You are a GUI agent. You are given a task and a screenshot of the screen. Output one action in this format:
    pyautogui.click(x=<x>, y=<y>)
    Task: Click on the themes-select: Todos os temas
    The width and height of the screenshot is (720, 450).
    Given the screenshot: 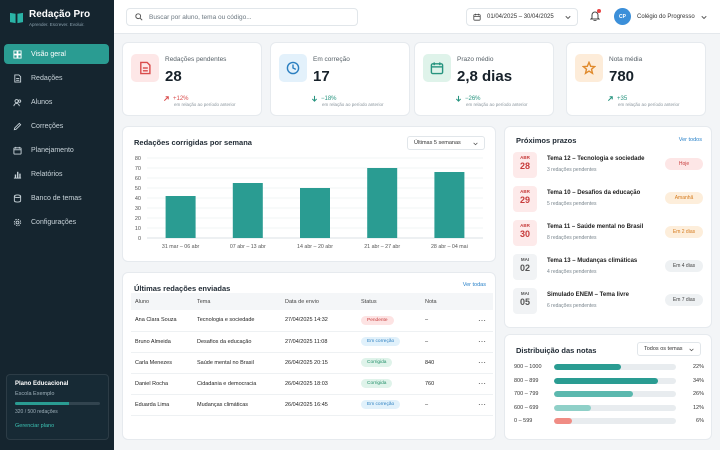 What is the action you would take?
    pyautogui.click(x=669, y=349)
    